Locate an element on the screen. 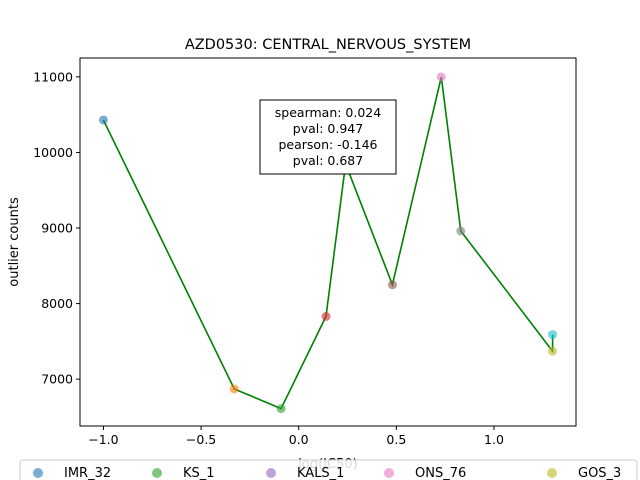  y-tick-label: 7000 is located at coordinates (57, 379).